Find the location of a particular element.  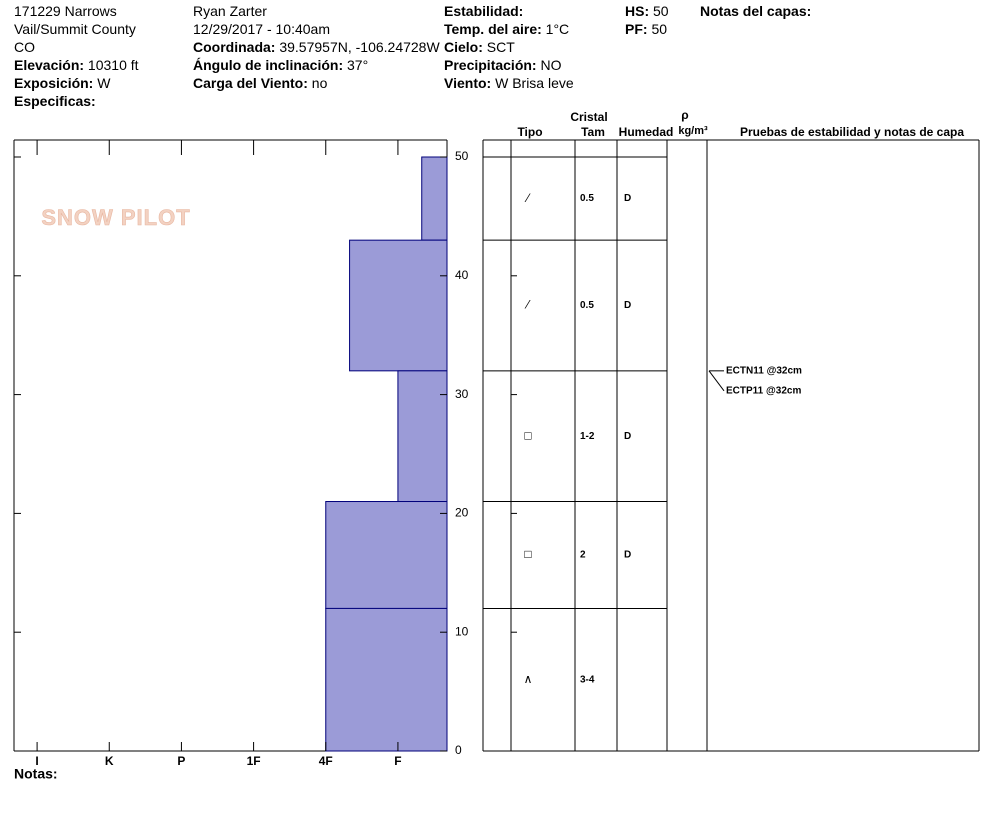

y-tick-label: 30 is located at coordinates (462, 394).